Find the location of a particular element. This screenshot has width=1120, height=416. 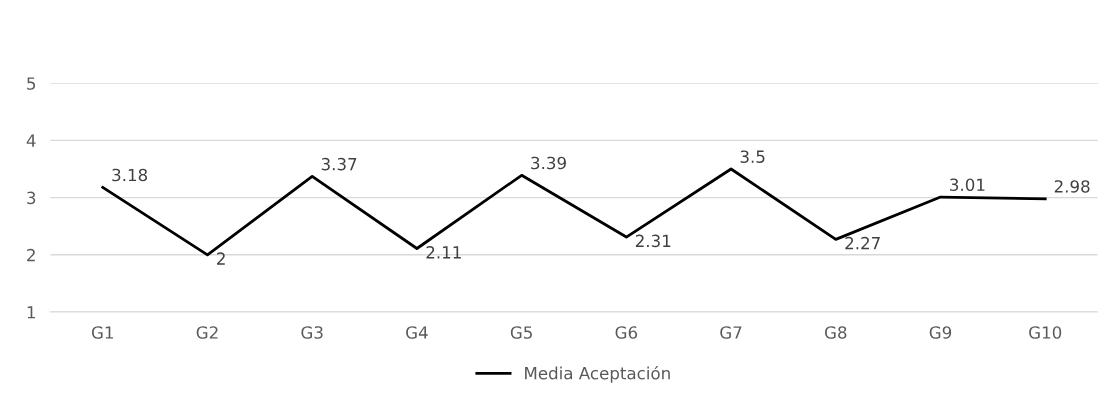

data-label: 2 is located at coordinates (221, 258).